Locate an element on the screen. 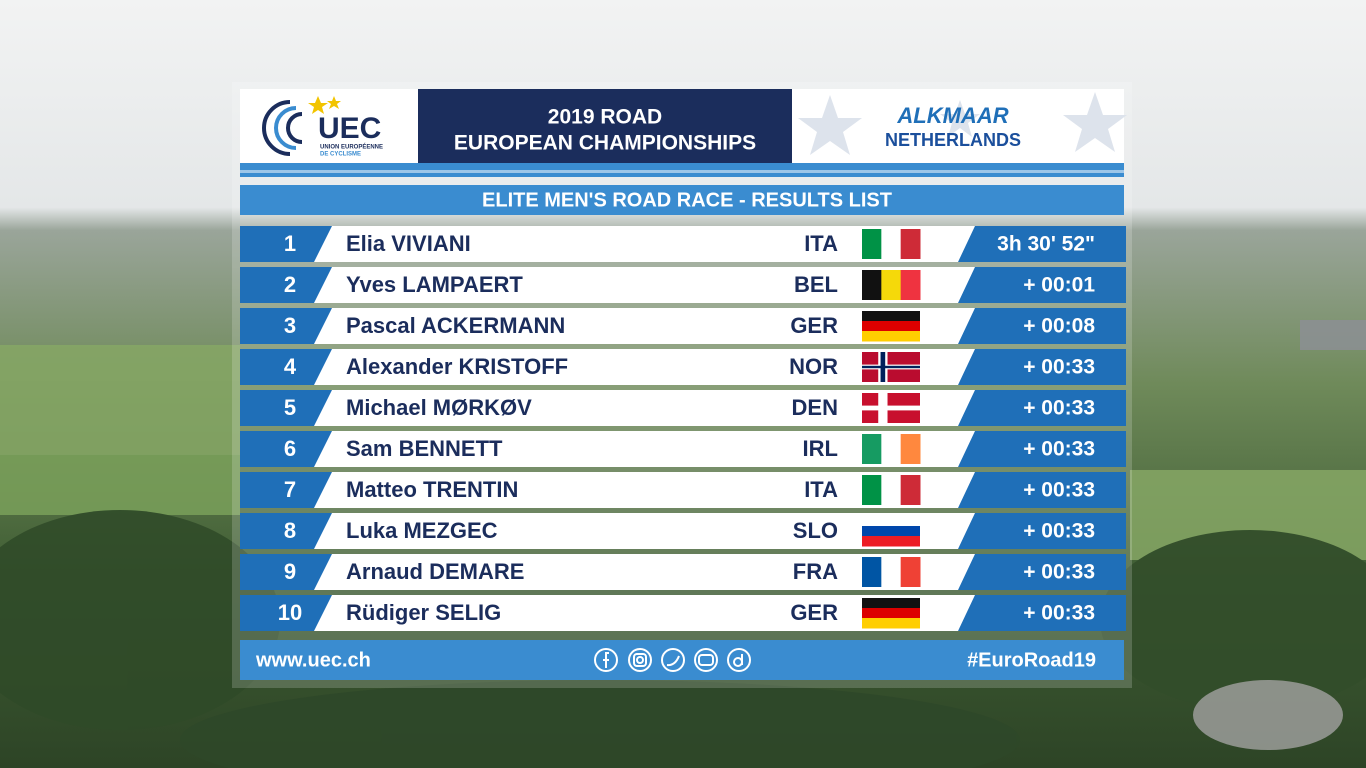  rider-name: Matteo TRENTIN is located at coordinates (432, 489).